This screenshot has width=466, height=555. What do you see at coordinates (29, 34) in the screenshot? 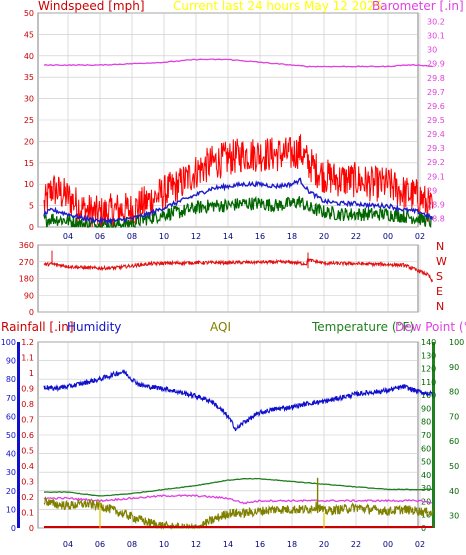
I see `windspeed-tick-45: 45` at bounding box center [29, 34].